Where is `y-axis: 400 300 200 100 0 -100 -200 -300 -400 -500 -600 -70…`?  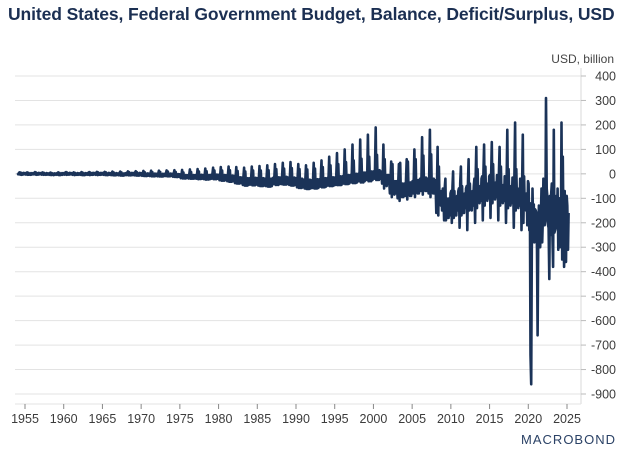
y-axis: 400 300 200 100 0 -100 -200 -300 -400 -500 -600 -70… is located at coordinates (598, 236).